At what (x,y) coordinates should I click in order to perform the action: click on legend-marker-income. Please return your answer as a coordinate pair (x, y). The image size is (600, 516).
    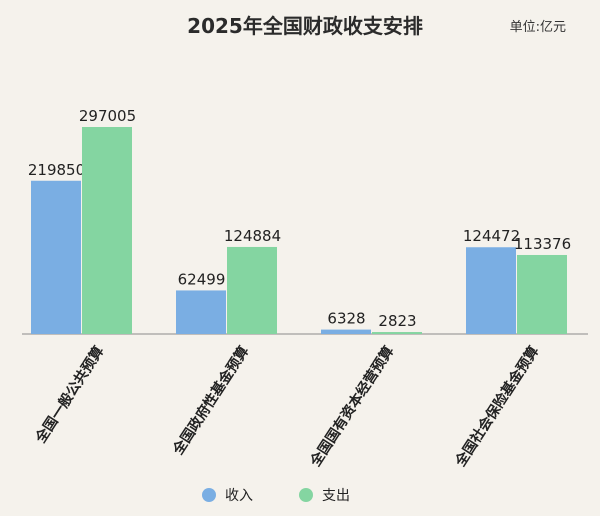
    Looking at the image, I should click on (209, 495).